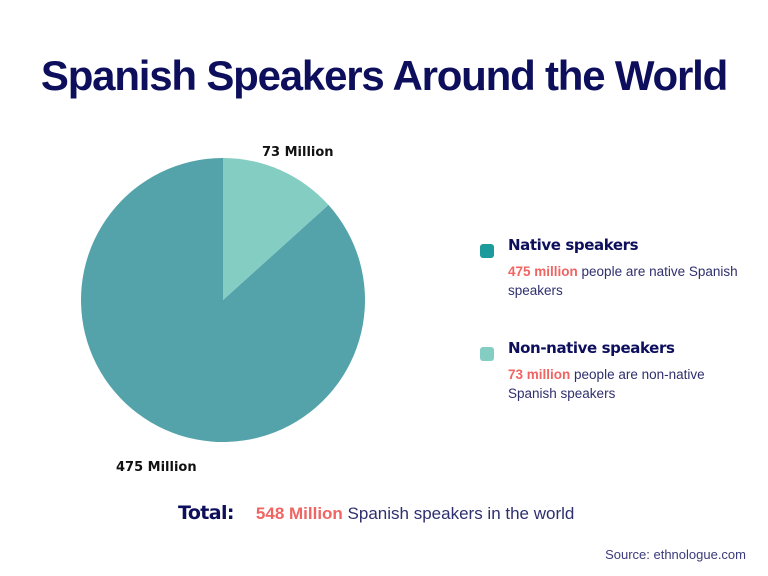 This screenshot has width=768, height=576. What do you see at coordinates (487, 251) in the screenshot?
I see `legend-swatch-native` at bounding box center [487, 251].